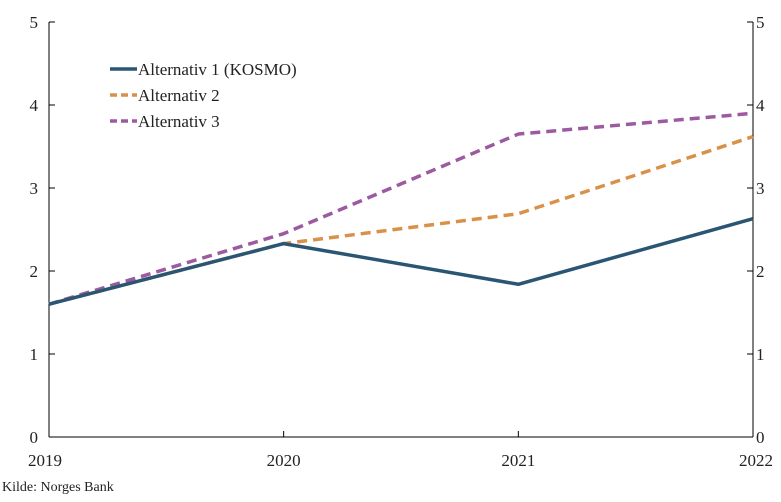 This screenshot has width=781, height=502. Describe the element at coordinates (760, 188) in the screenshot. I see `y-tick-label-right: 3` at that location.